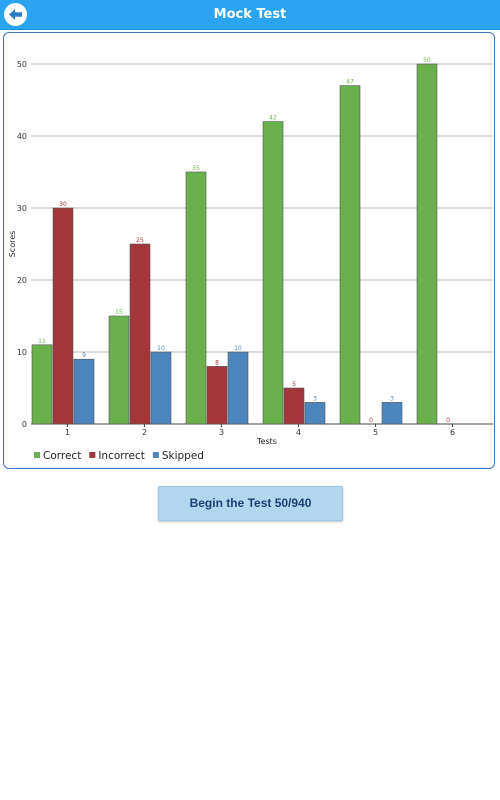 The image size is (500, 800). I want to click on x-tick-label: 2, so click(144, 432).